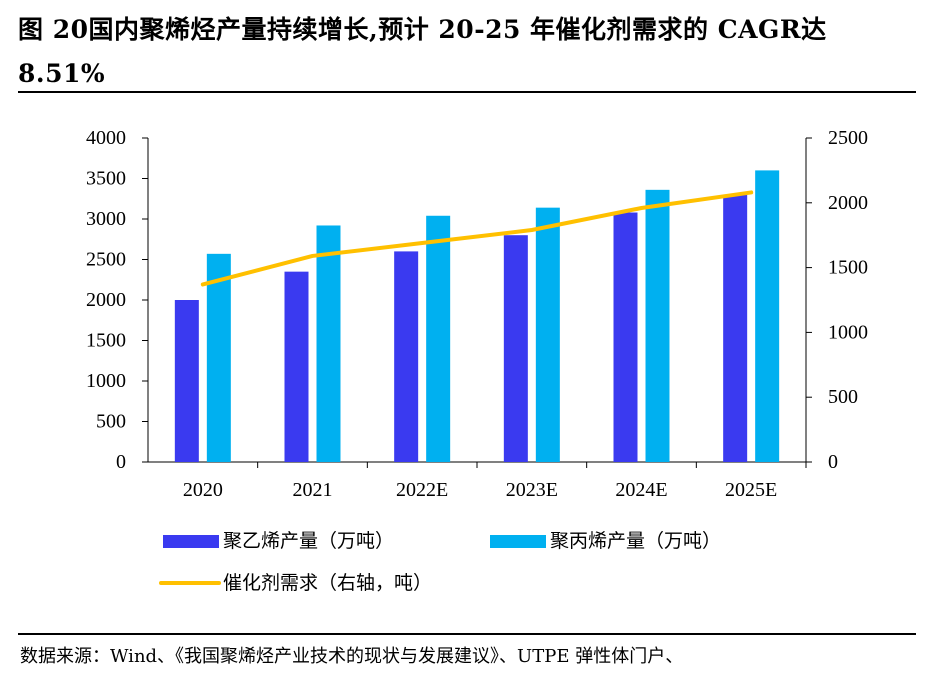 The image size is (929, 673). Describe the element at coordinates (848, 332) in the screenshot. I see `y-right-tick-label: 1000` at that location.